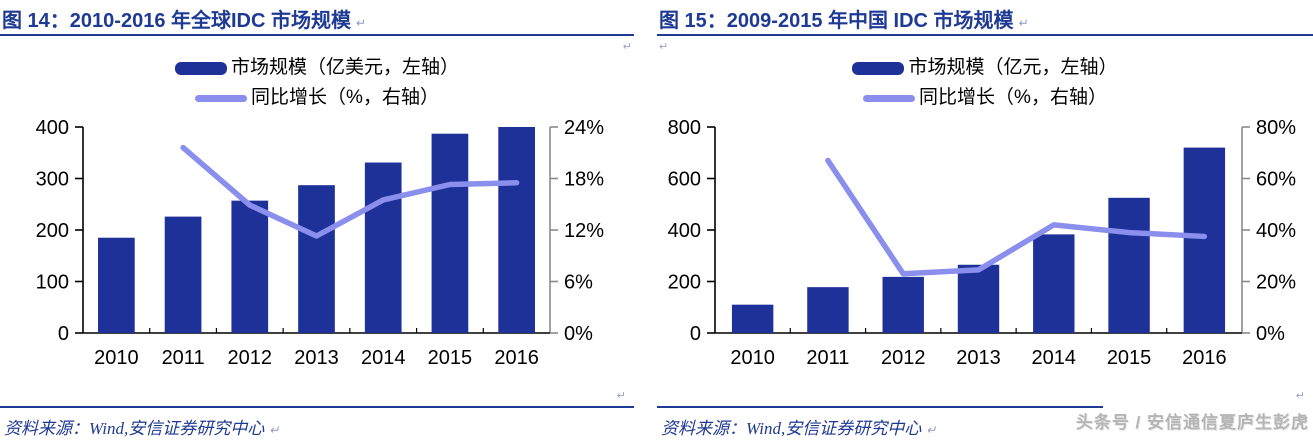 This screenshot has height=447, width=1313. Describe the element at coordinates (52, 180) in the screenshot. I see `svg-text: 300` at that location.